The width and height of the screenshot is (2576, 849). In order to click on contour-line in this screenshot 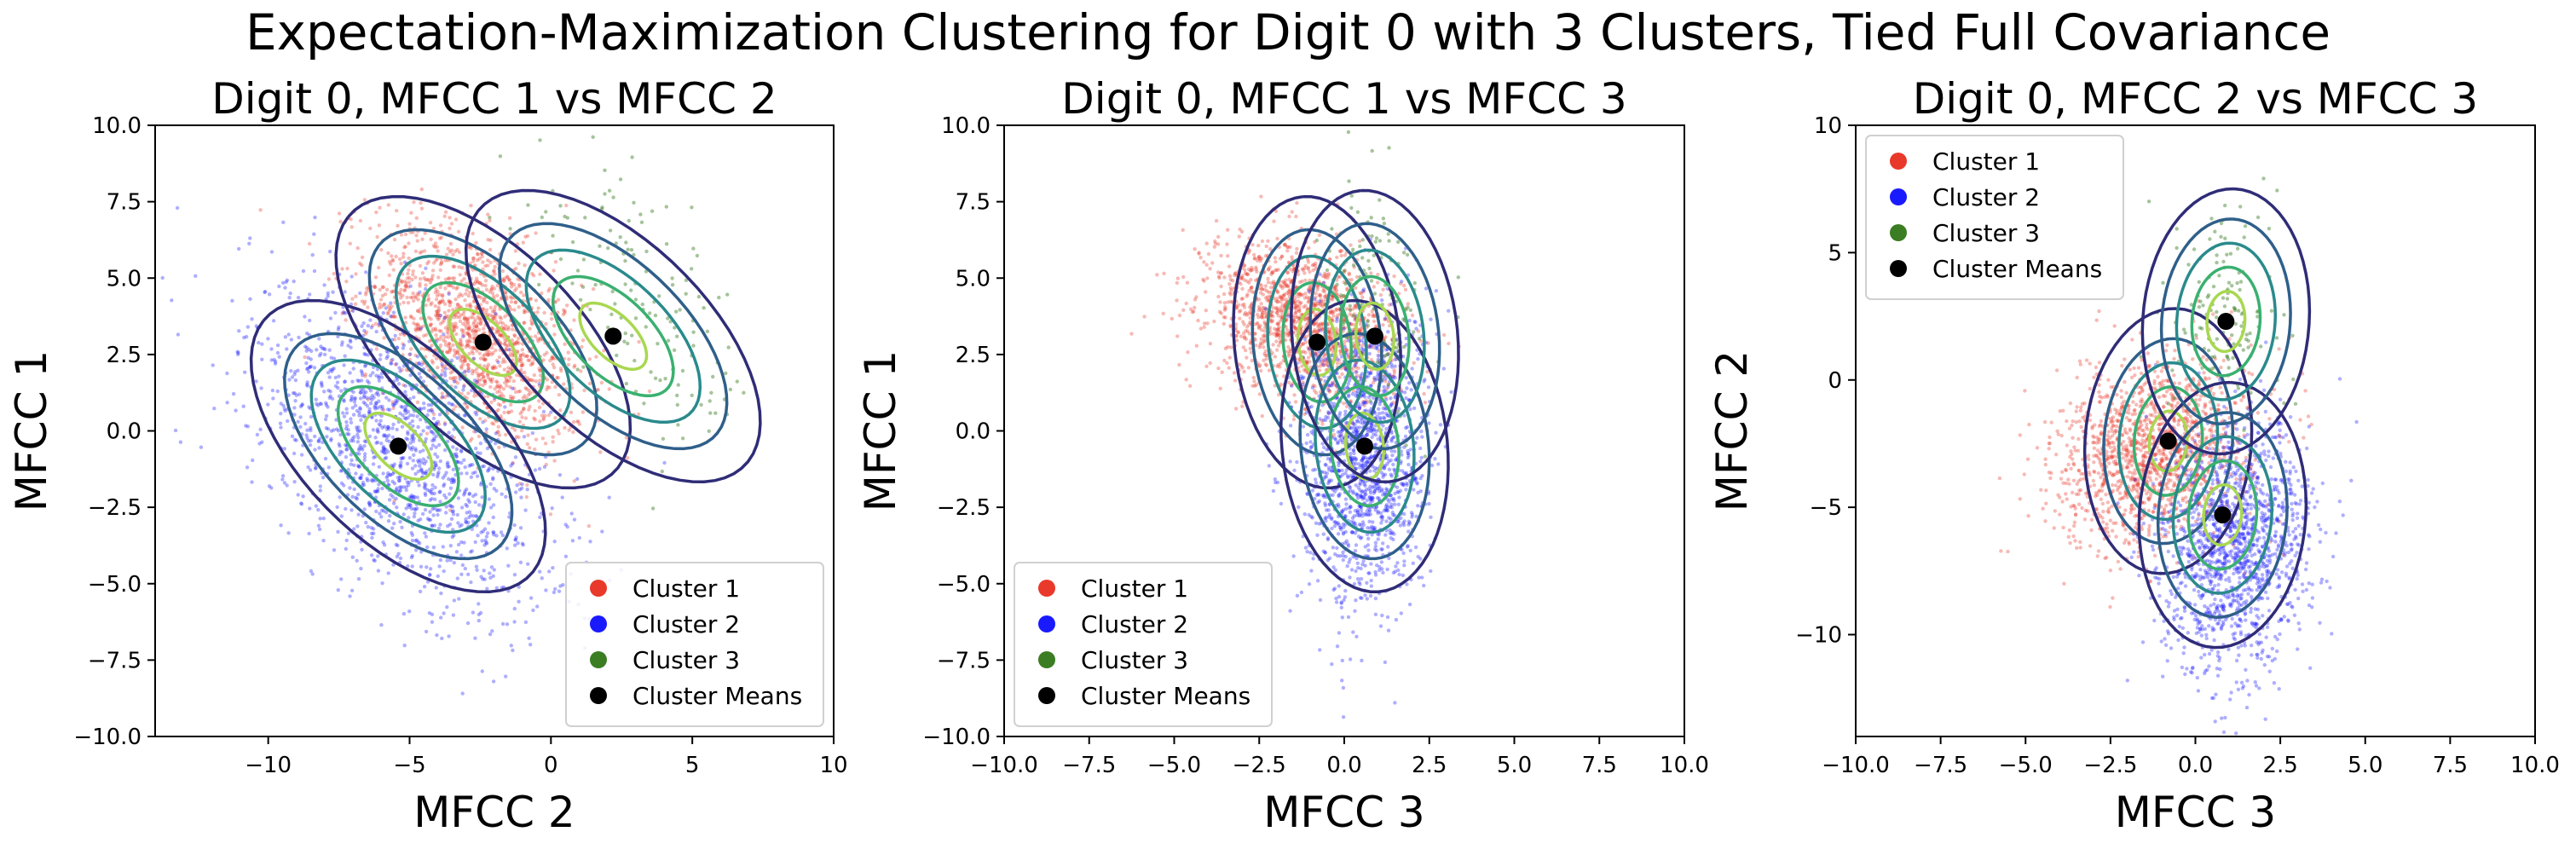, I will do `click(398, 446)`.